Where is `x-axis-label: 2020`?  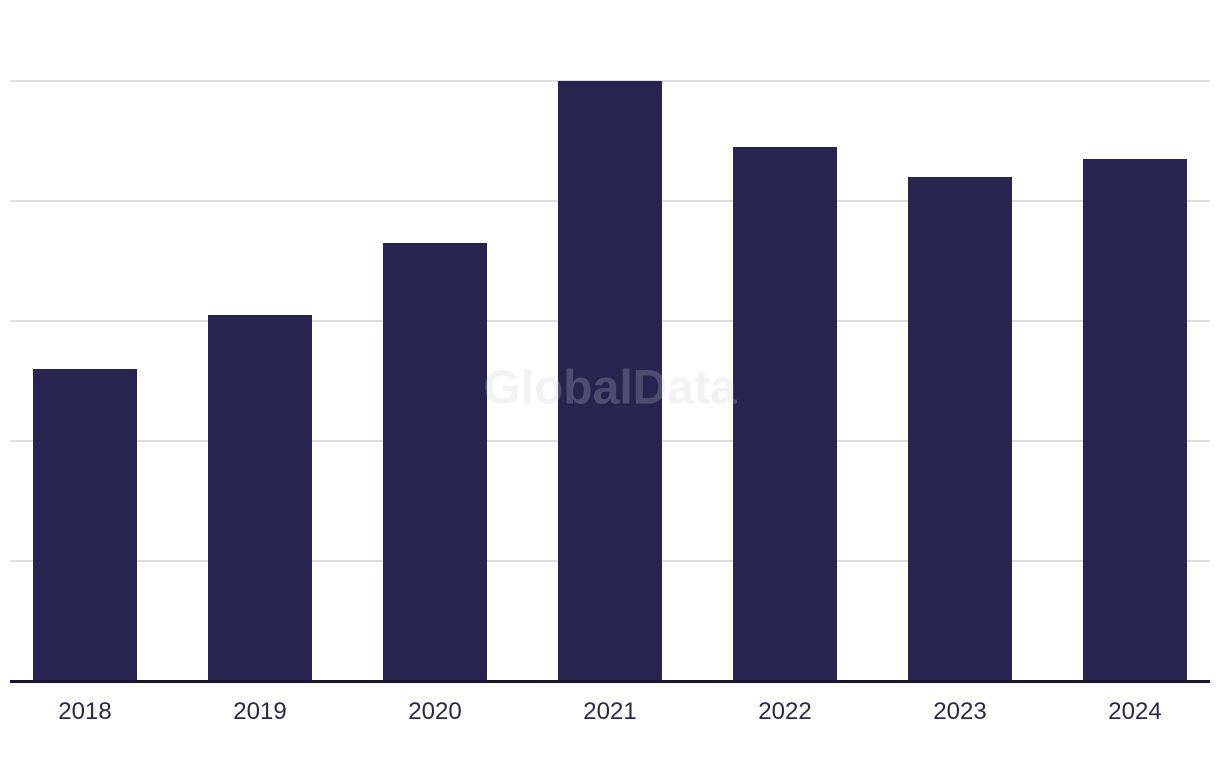 x-axis-label: 2020 is located at coordinates (435, 711).